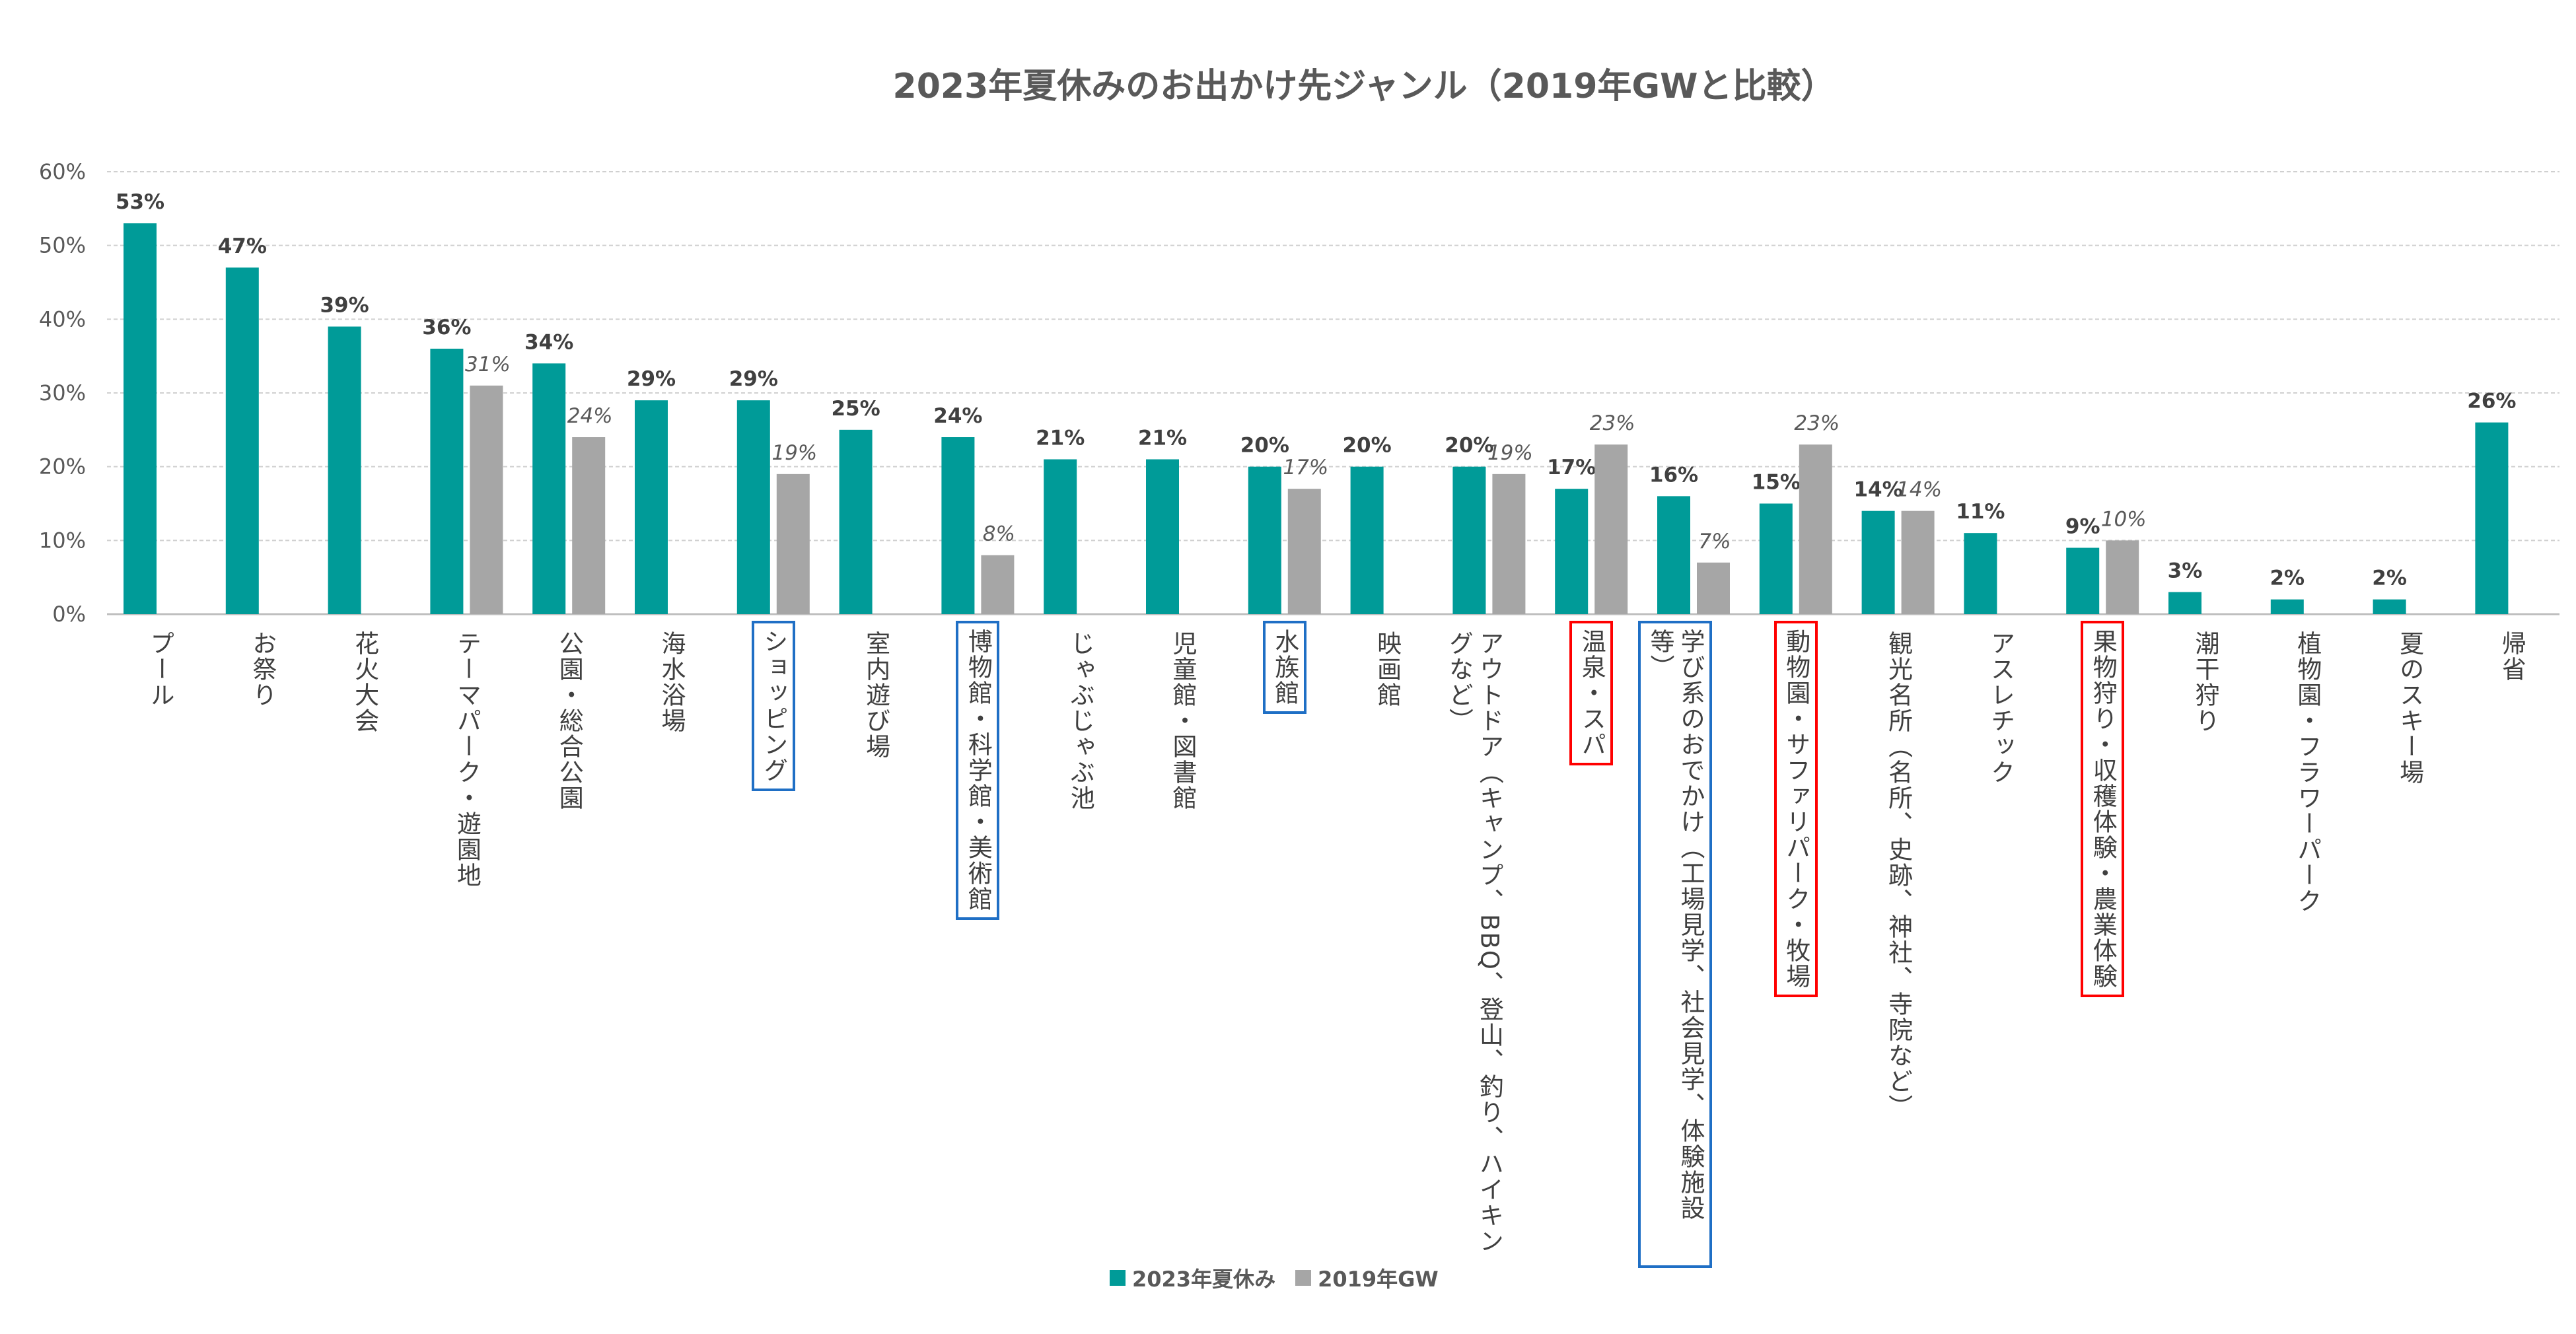 This screenshot has width=2576, height=1334. I want to click on data-label-2019: 8%, so click(999, 534).